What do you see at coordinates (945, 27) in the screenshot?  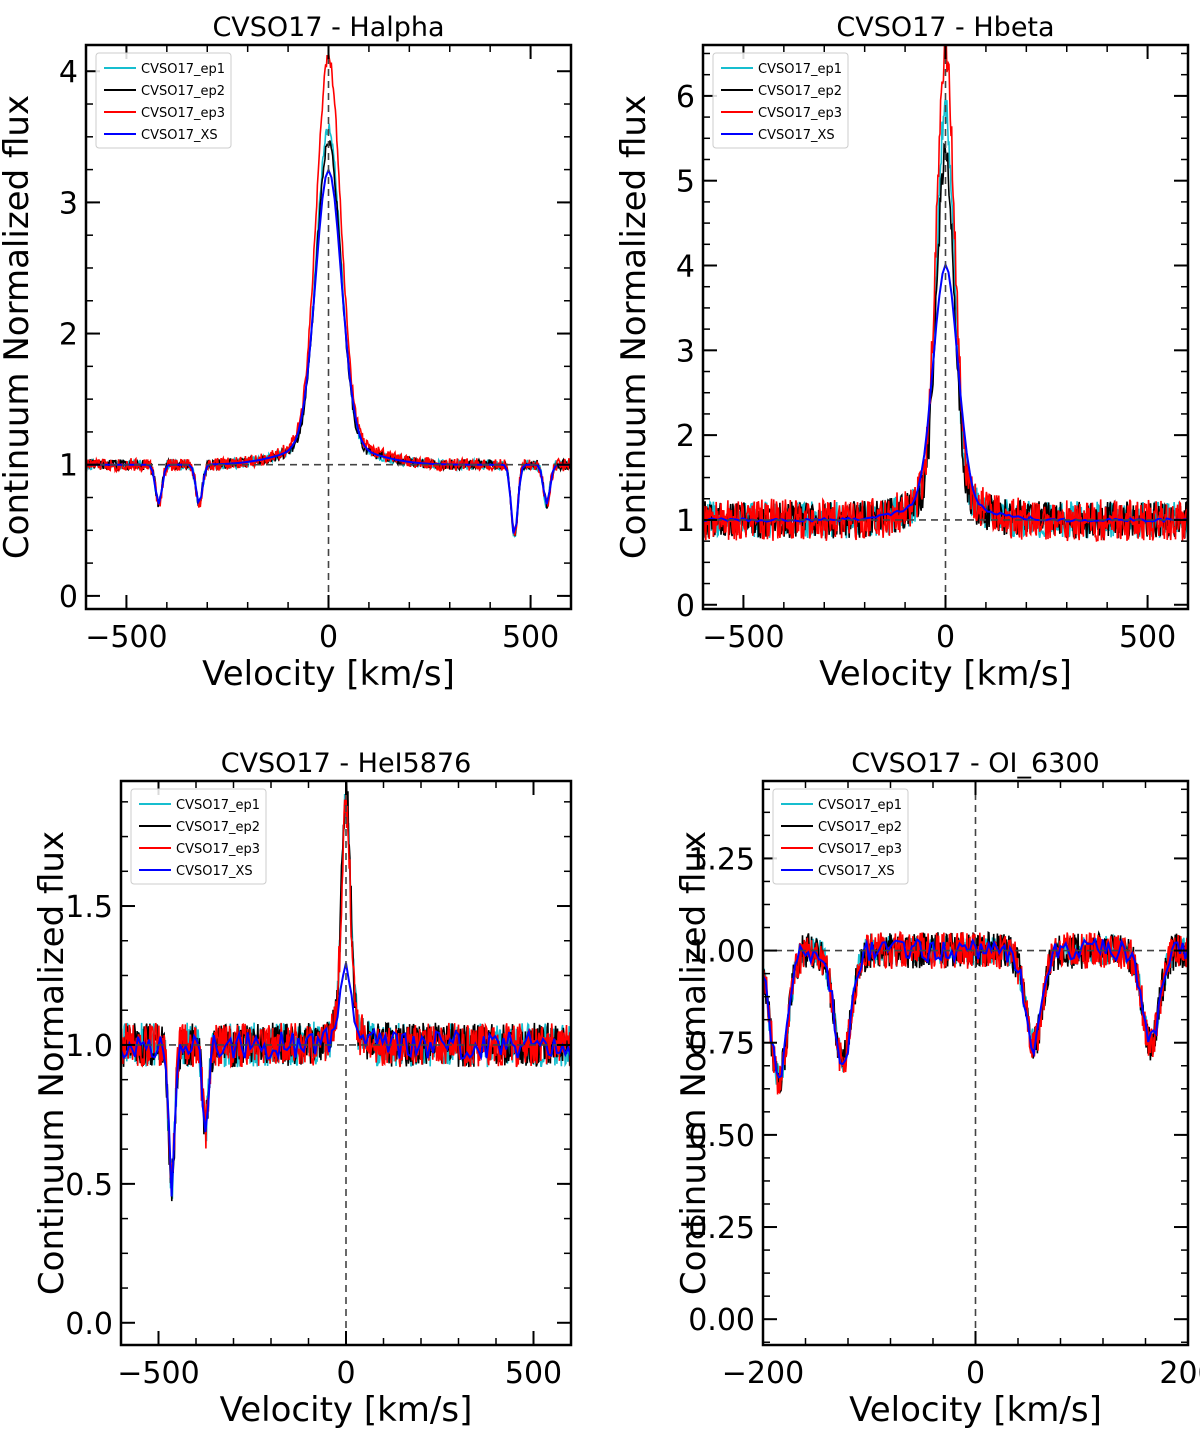 I see `chart-title: CVSO17 - Hbeta` at bounding box center [945, 27].